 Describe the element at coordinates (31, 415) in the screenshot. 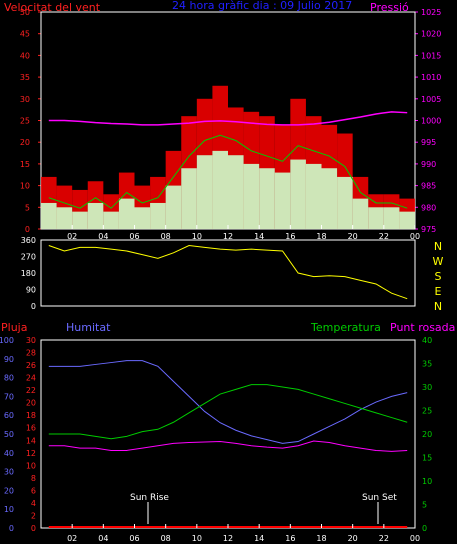

I see `rain-y-tick-label: 18` at that location.